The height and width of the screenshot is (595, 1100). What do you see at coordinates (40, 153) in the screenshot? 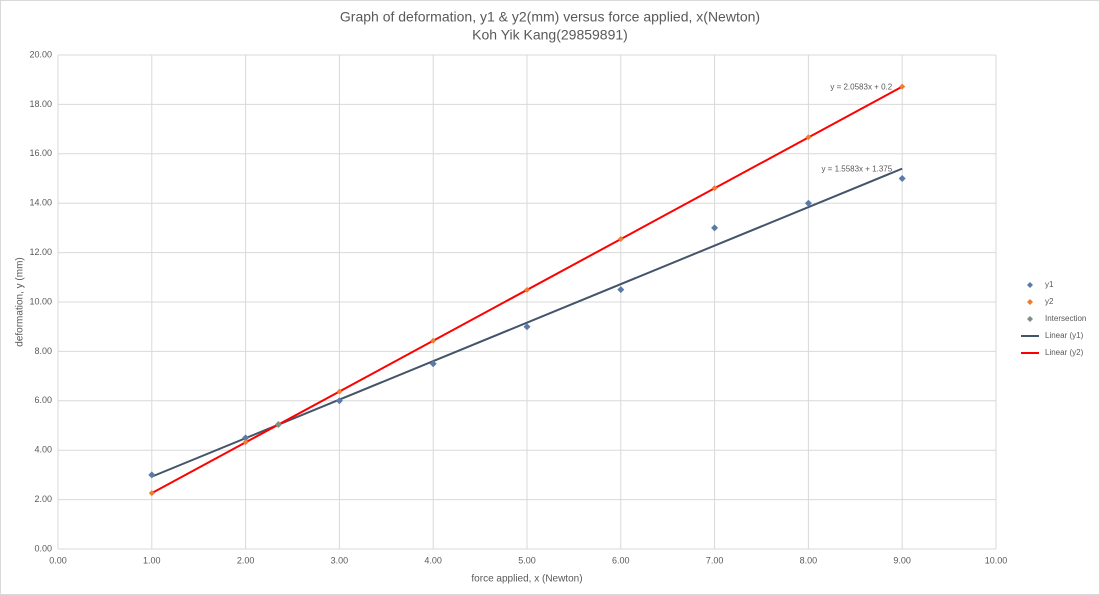
I see `y-tick-label: 16.00` at bounding box center [40, 153].